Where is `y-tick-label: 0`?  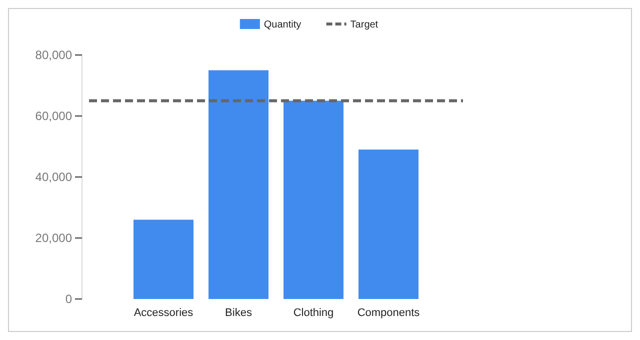 y-tick-label: 0 is located at coordinates (68, 299).